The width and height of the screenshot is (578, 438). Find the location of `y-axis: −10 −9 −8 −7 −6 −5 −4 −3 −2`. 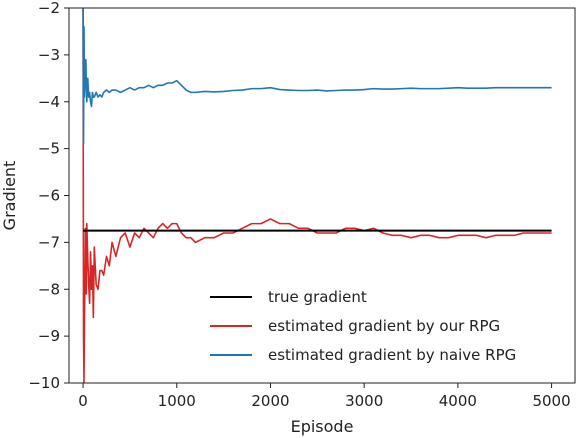

y-axis: −10 −9 −8 −7 −6 −5 −4 −3 −2 is located at coordinates (48, 196).